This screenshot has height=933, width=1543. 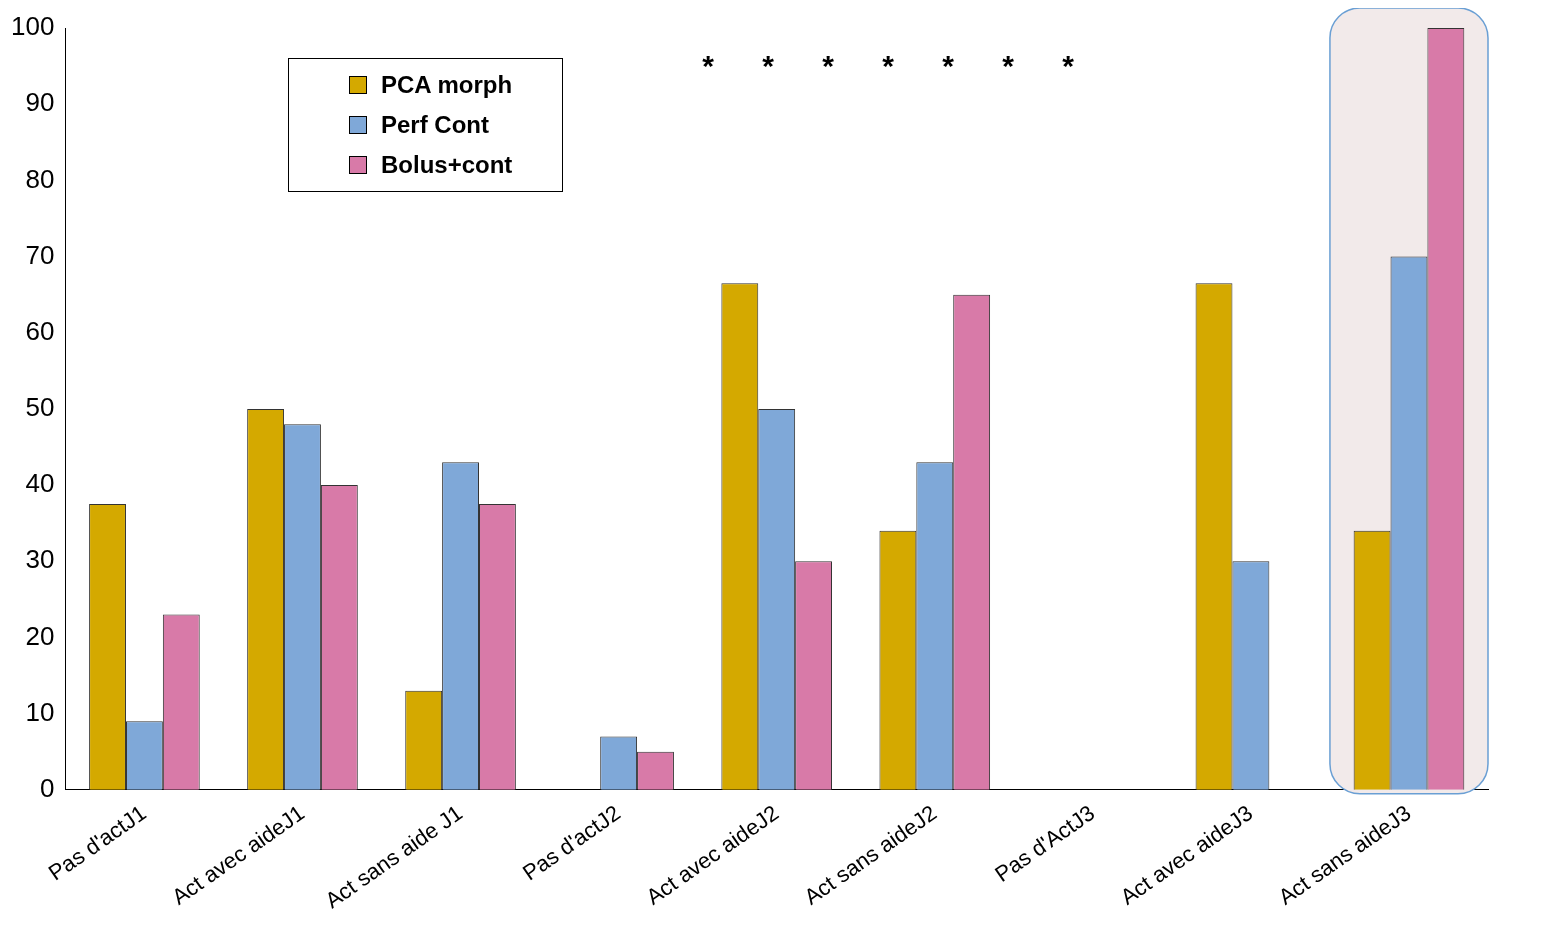 I want to click on y-tick-label: 60, so click(x=40, y=330).